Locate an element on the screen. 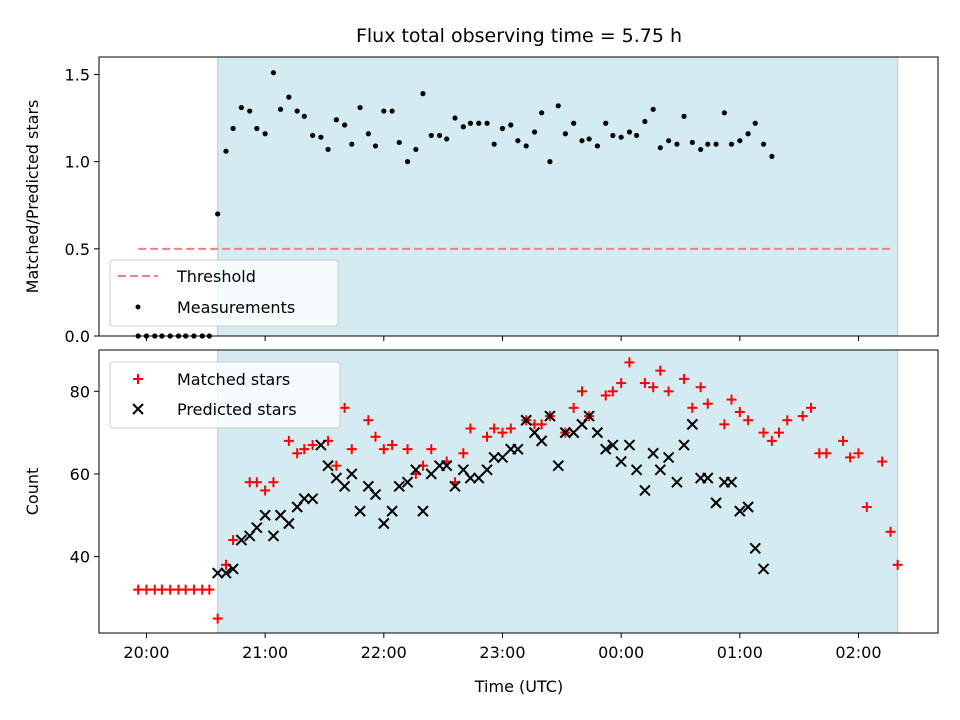 Image resolution: width=960 pixels, height=720 pixels. x-axis-label: Time (UTC) is located at coordinates (518, 686).